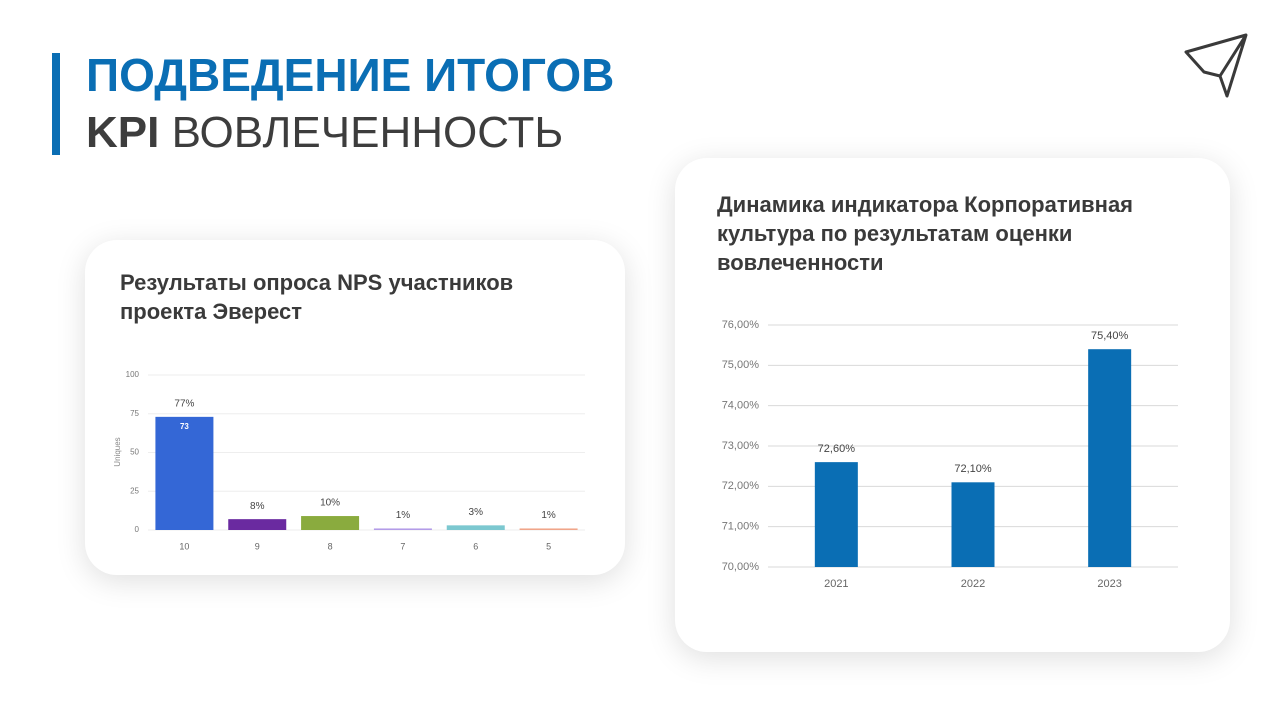 The image size is (1278, 720). Describe the element at coordinates (257, 506) in the screenshot. I see `data-label: 8%` at that location.